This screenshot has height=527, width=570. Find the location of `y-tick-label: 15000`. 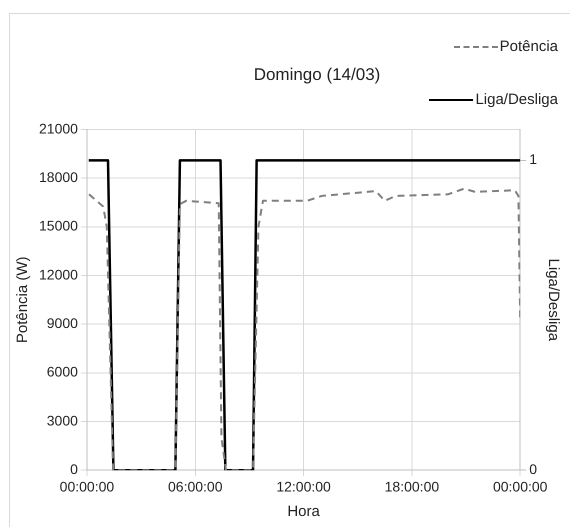

y-tick-label: 15000 is located at coordinates (58, 226).